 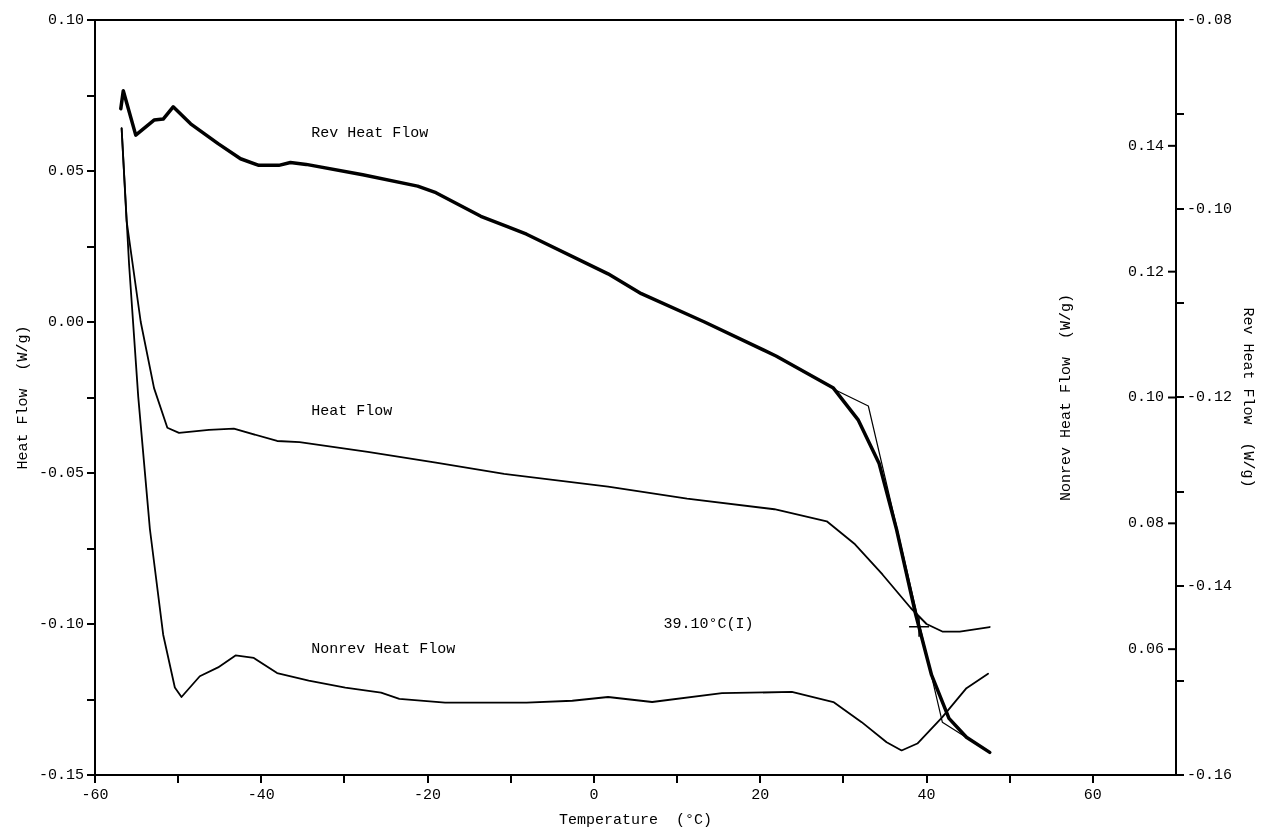 I want to click on y3-tick-label: 0.06, so click(x=1145, y=650).